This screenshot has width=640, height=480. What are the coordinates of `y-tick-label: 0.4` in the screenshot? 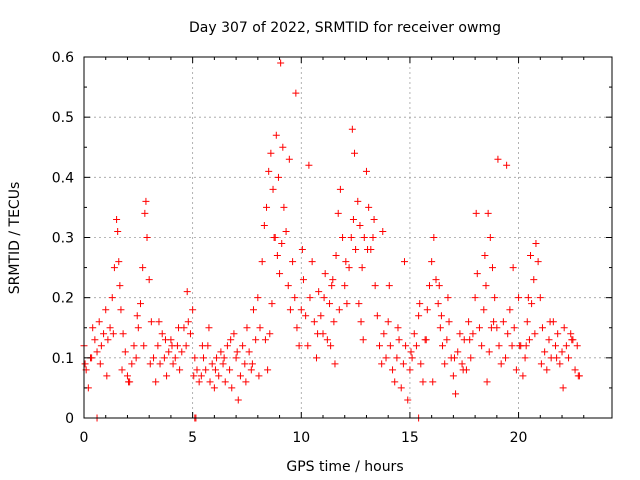 It's located at (63, 178).